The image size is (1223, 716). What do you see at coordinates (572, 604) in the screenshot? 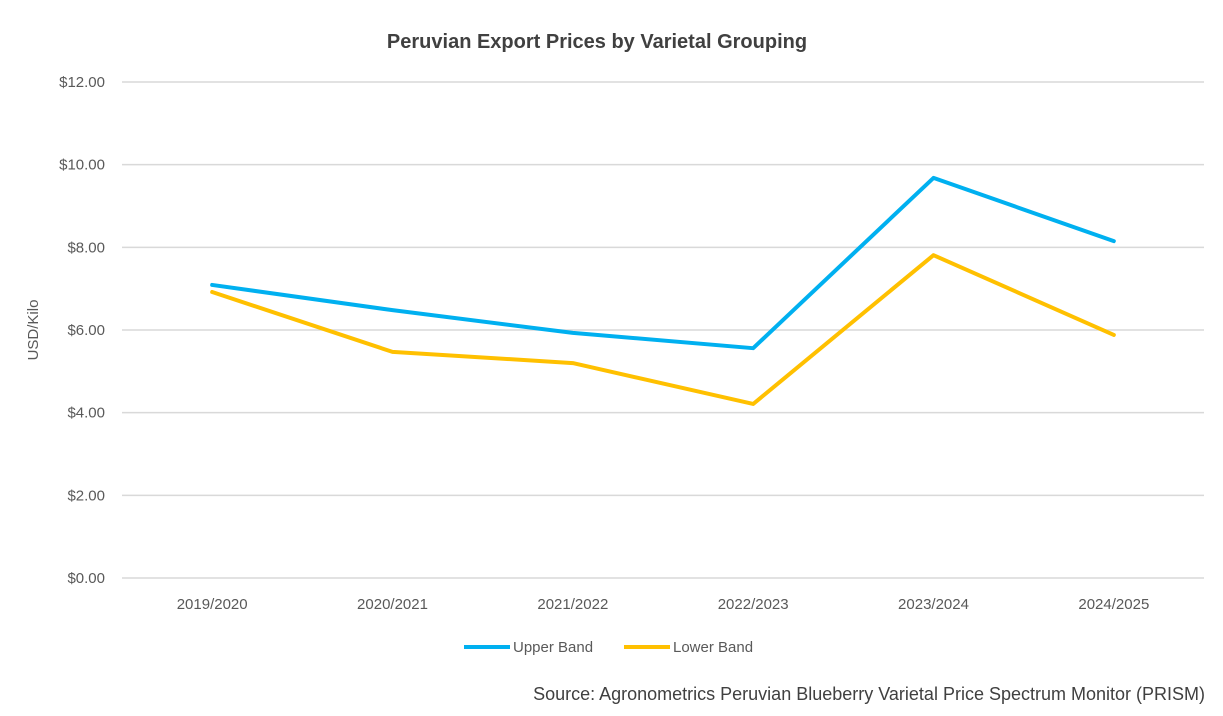
I see `x-tick-label: 2021/2022` at bounding box center [572, 604].